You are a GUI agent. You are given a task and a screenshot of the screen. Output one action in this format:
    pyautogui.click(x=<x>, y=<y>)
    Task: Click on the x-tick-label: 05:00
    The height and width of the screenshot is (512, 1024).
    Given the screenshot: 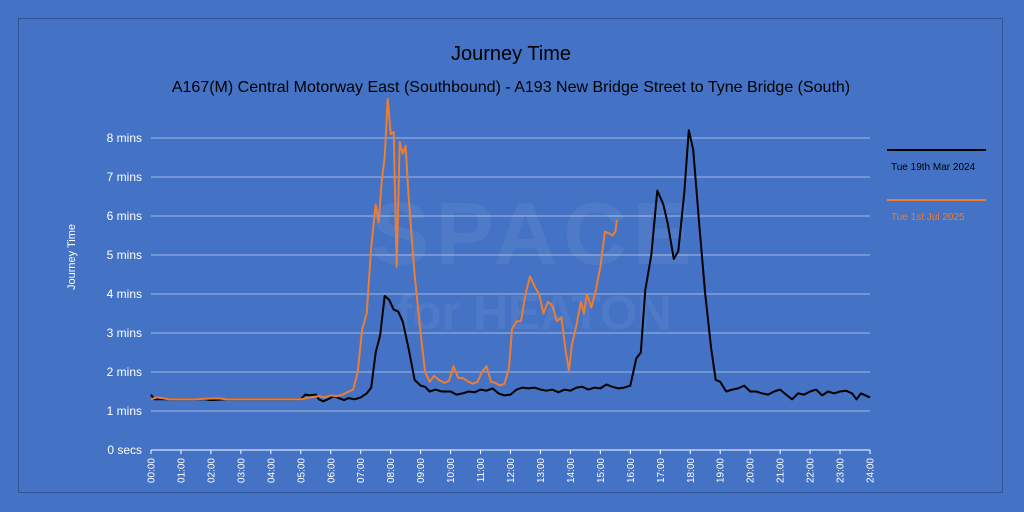 What is the action you would take?
    pyautogui.click(x=301, y=470)
    